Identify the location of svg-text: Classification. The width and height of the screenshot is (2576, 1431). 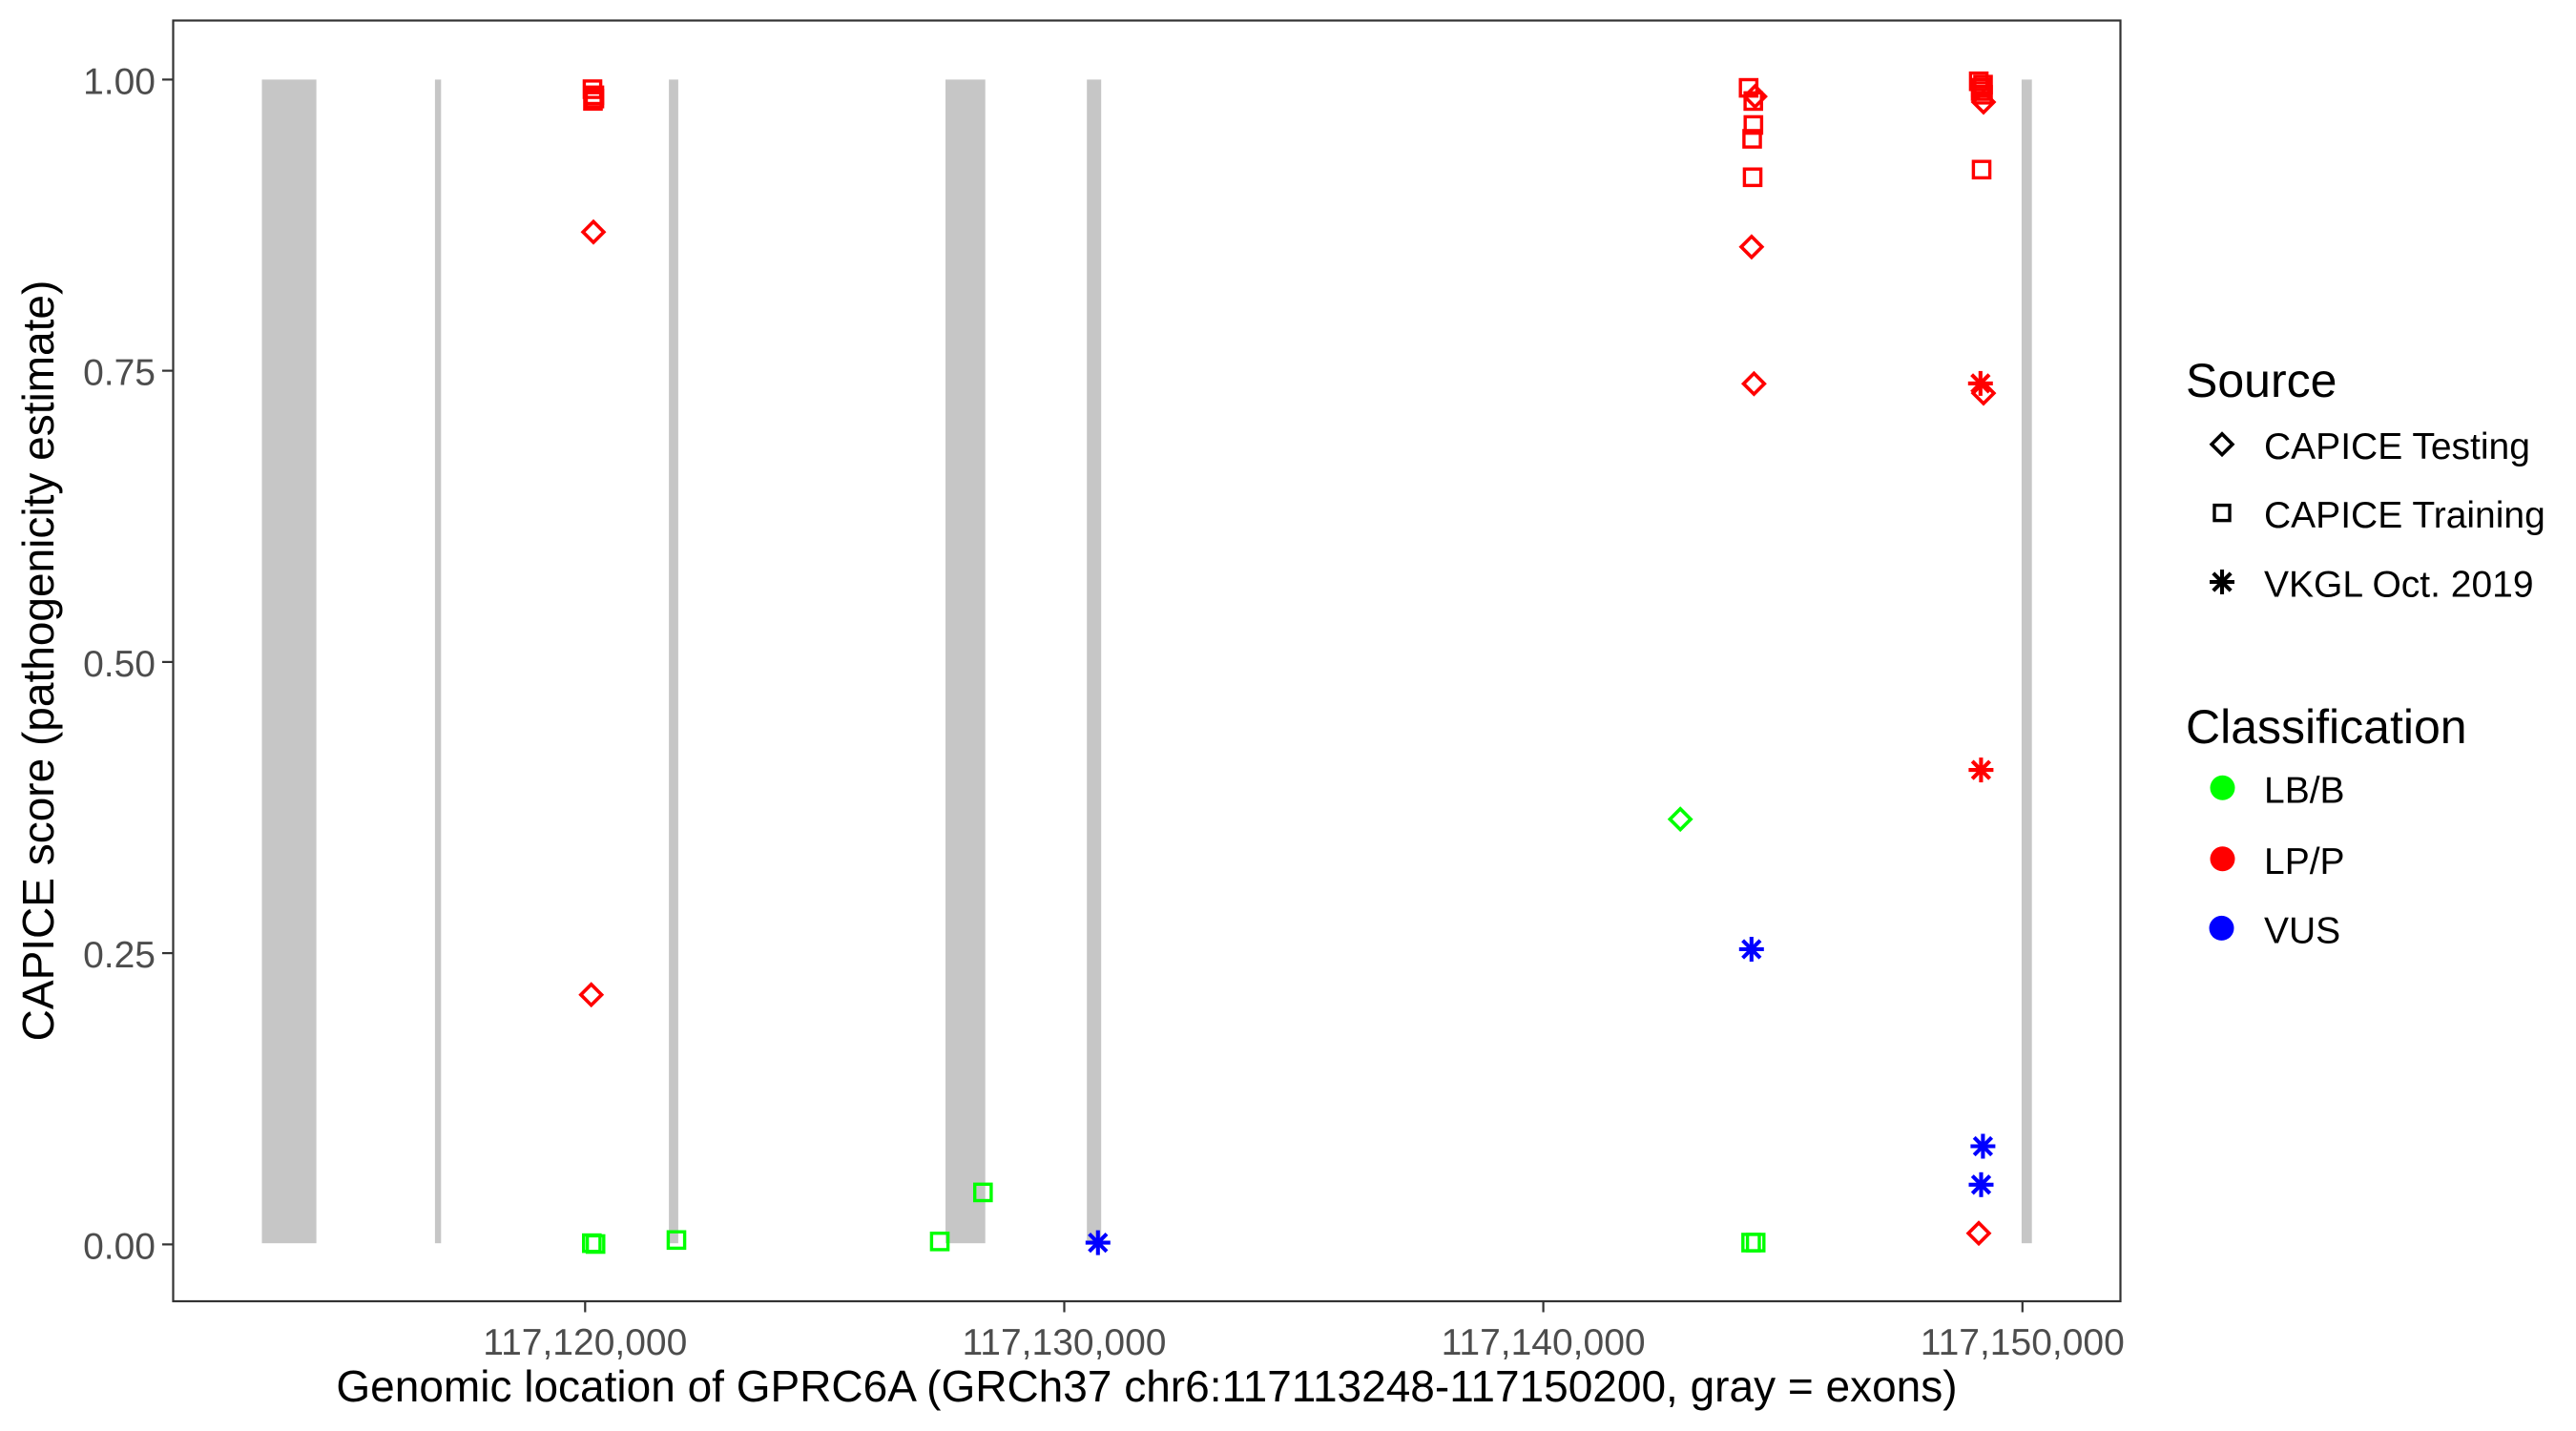
(2326, 727).